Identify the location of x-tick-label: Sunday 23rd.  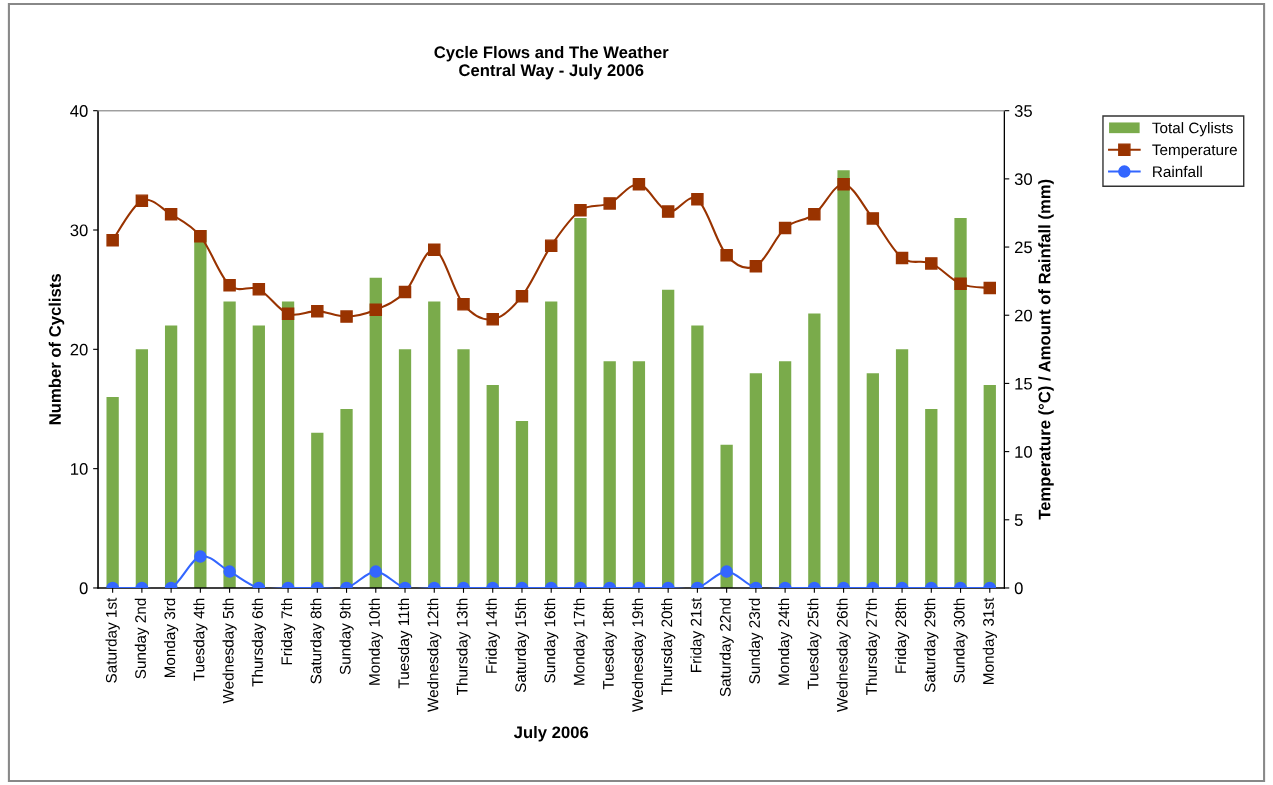
(755, 641).